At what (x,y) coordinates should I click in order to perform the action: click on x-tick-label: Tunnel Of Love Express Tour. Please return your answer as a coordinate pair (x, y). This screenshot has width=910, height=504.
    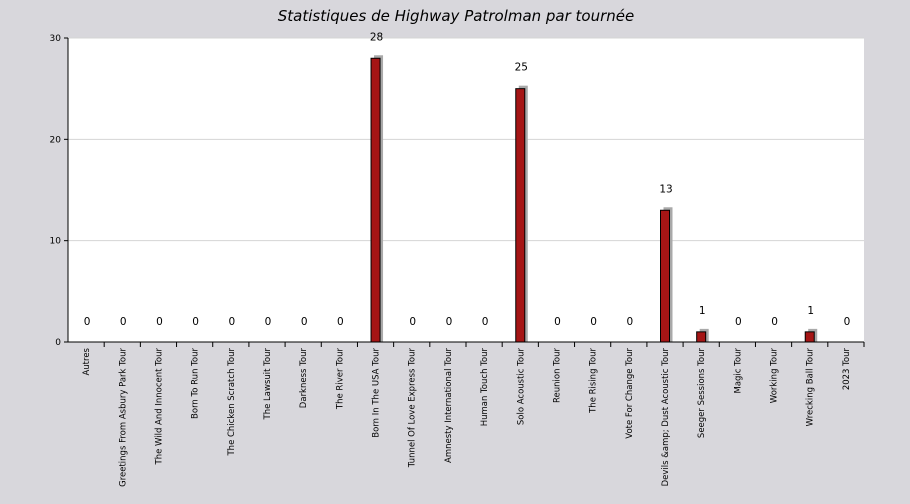
    Looking at the image, I should click on (413, 408).